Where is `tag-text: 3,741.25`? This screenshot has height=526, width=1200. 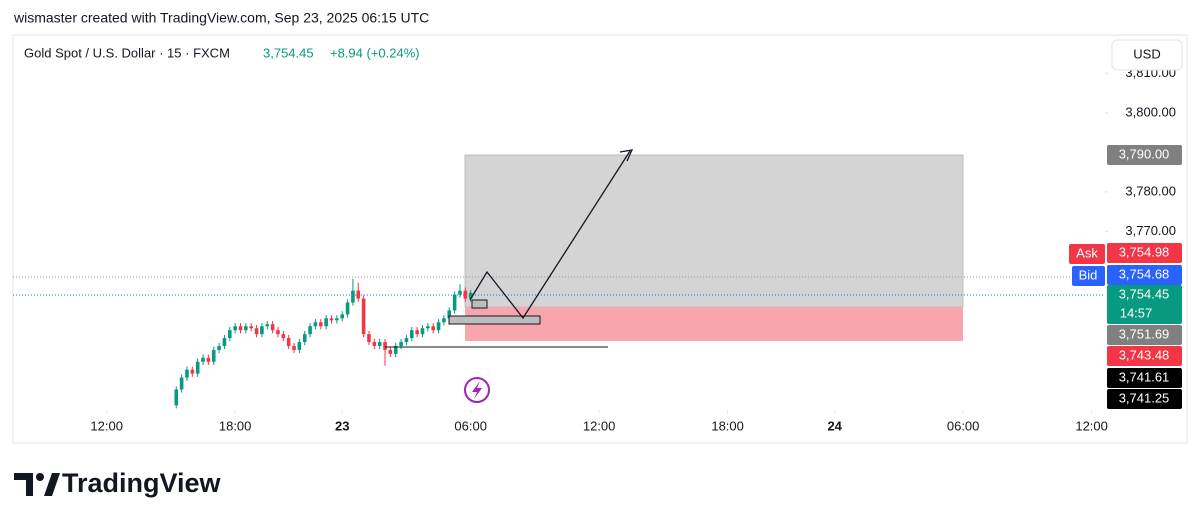
tag-text: 3,741.25 is located at coordinates (1144, 397).